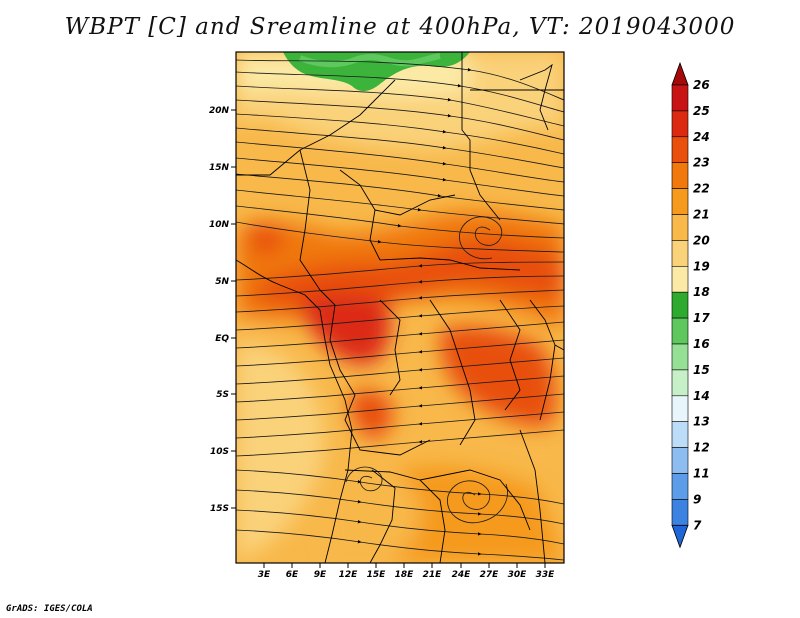  I want to click on lat-tick-label: EQ, so click(222, 339).